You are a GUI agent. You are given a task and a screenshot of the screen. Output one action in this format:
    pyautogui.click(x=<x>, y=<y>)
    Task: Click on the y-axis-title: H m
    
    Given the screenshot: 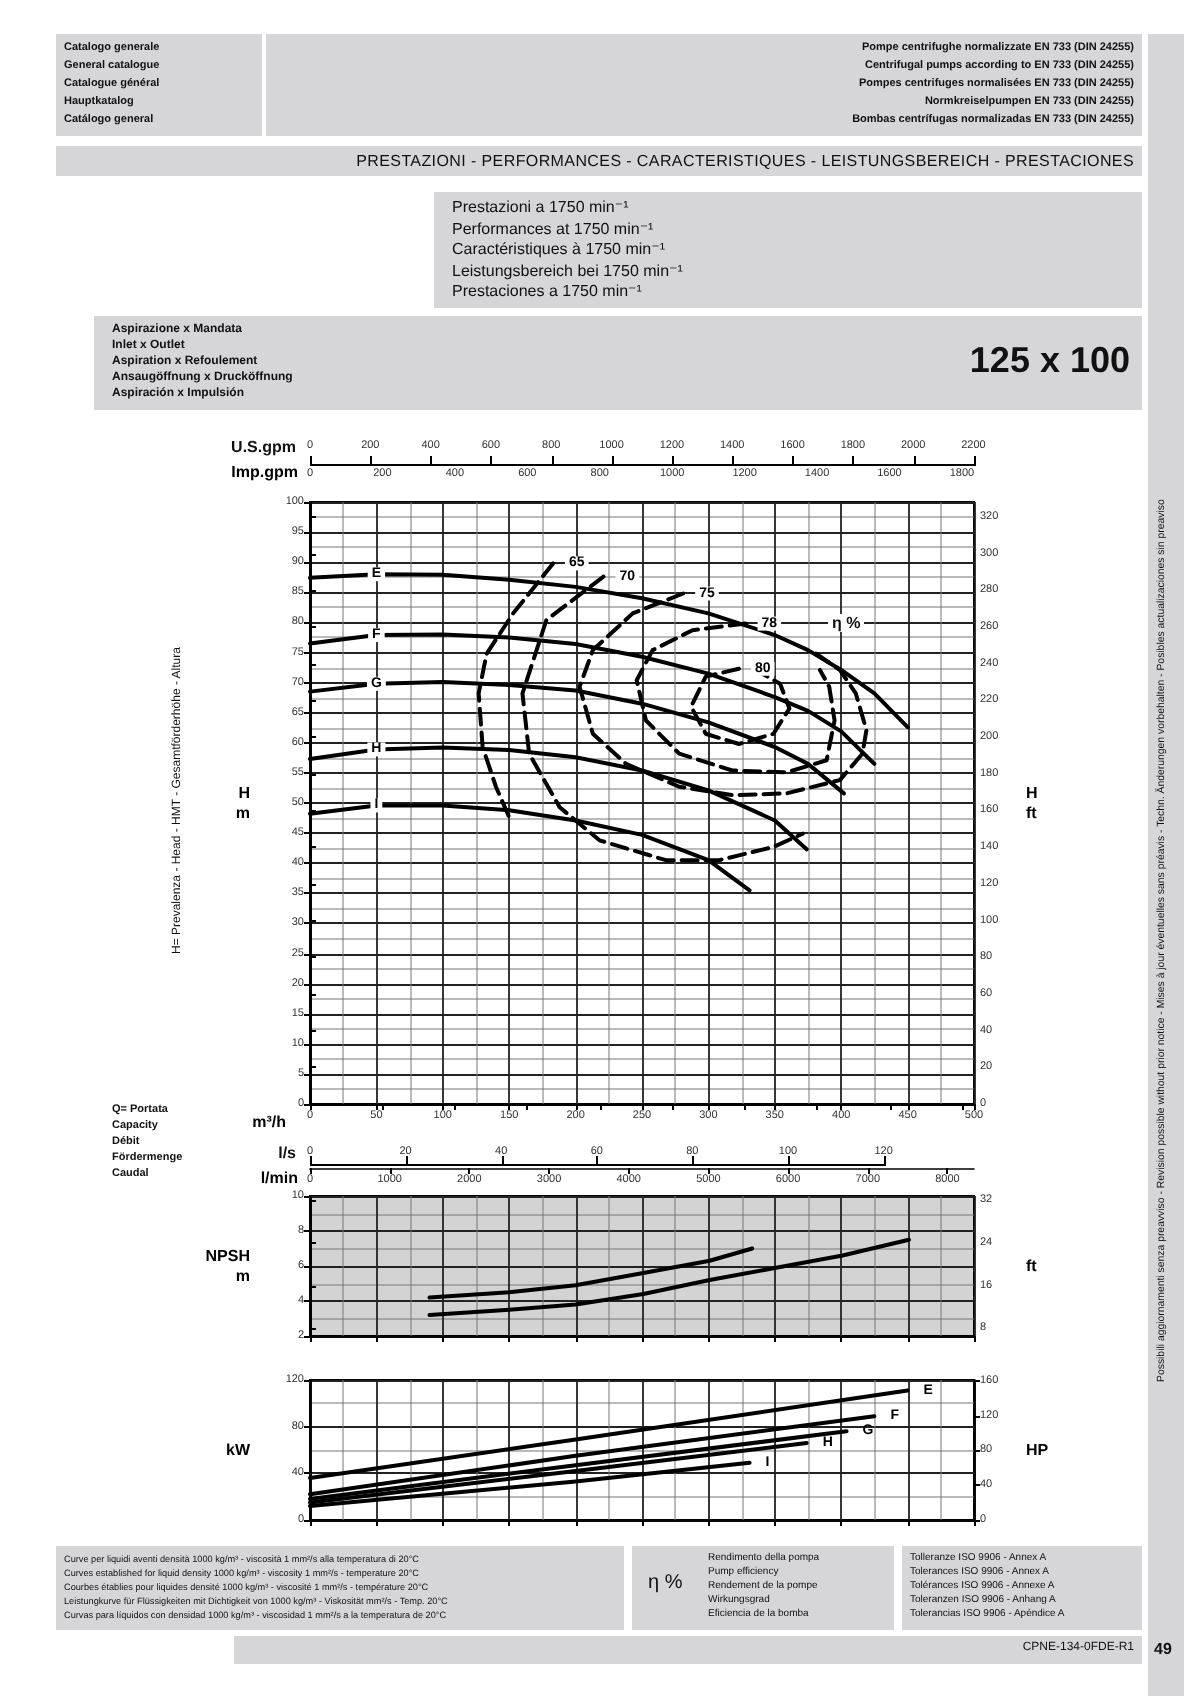 What is the action you would take?
    pyautogui.click(x=243, y=803)
    